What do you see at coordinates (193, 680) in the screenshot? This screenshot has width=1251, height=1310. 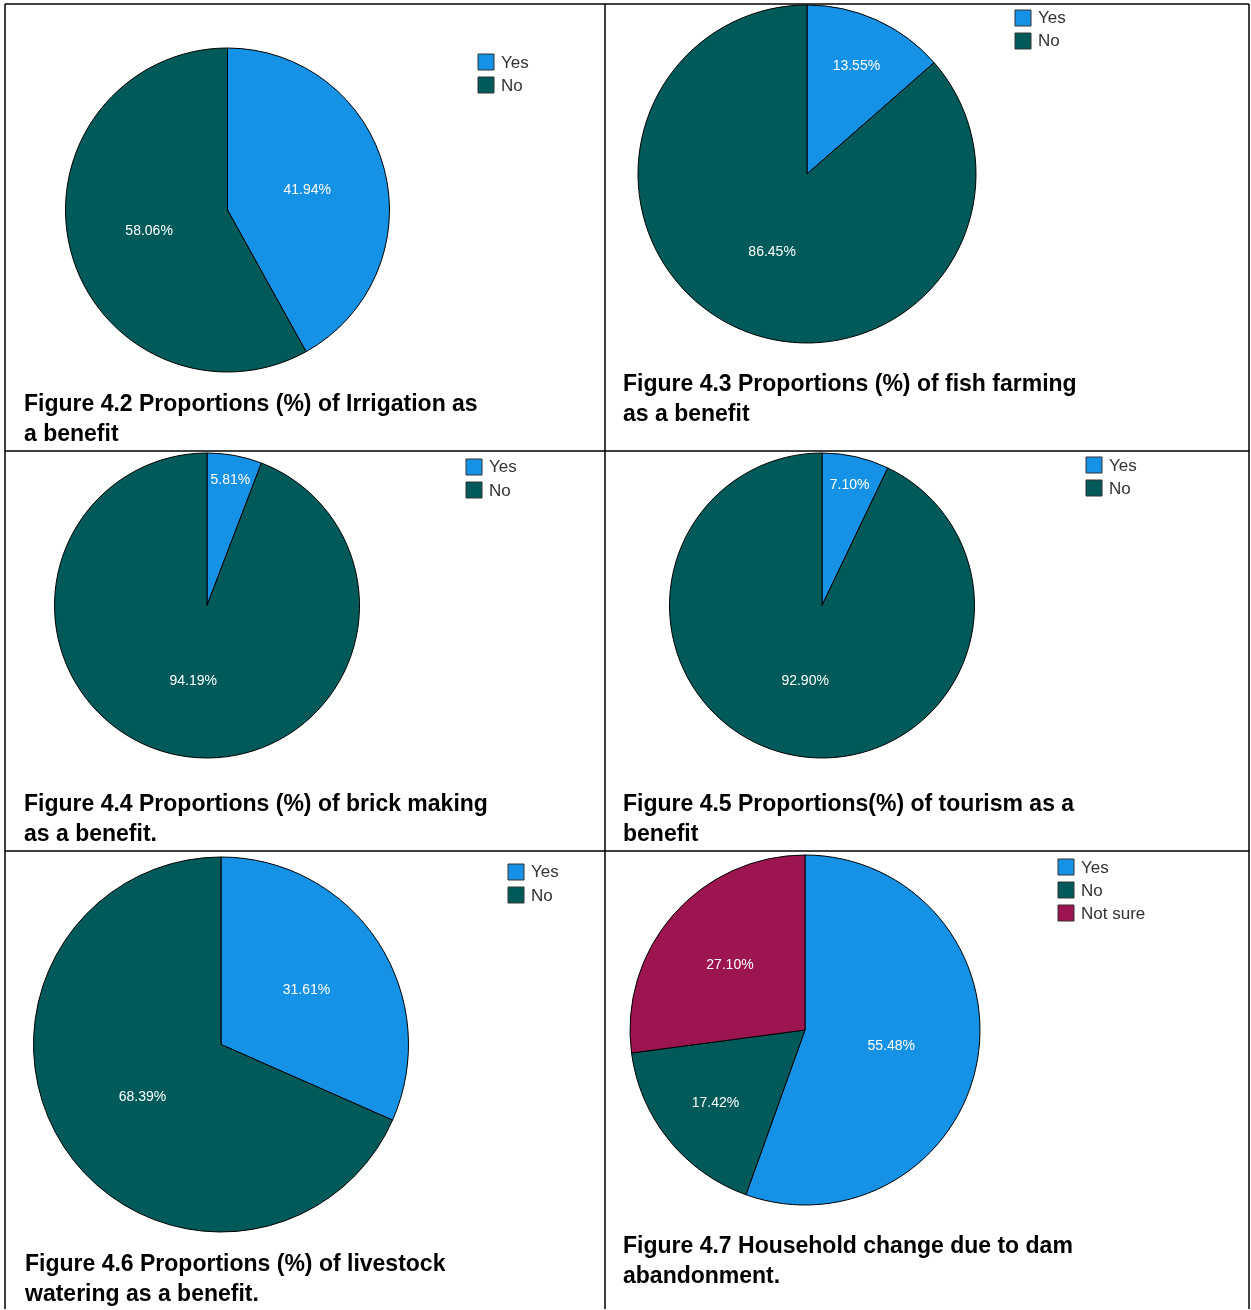 I see `data-label: 94.19%` at bounding box center [193, 680].